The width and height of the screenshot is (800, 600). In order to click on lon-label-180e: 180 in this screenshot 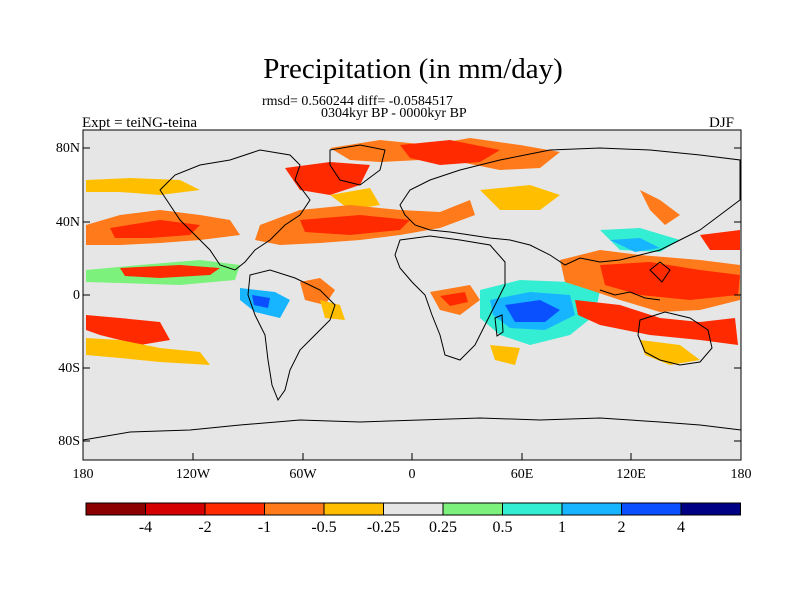, I will do `click(741, 474)`.